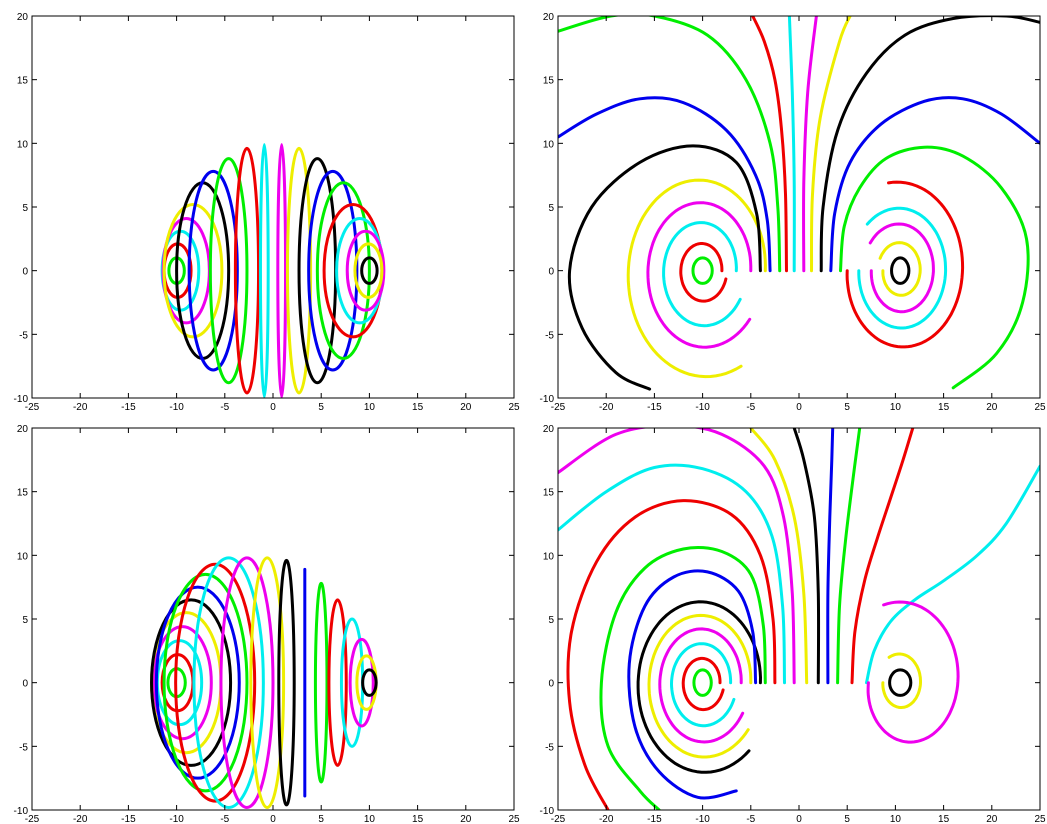 This screenshot has width=1047, height=824. Describe the element at coordinates (370, 407) in the screenshot. I see `x-tick-label: 10` at that location.